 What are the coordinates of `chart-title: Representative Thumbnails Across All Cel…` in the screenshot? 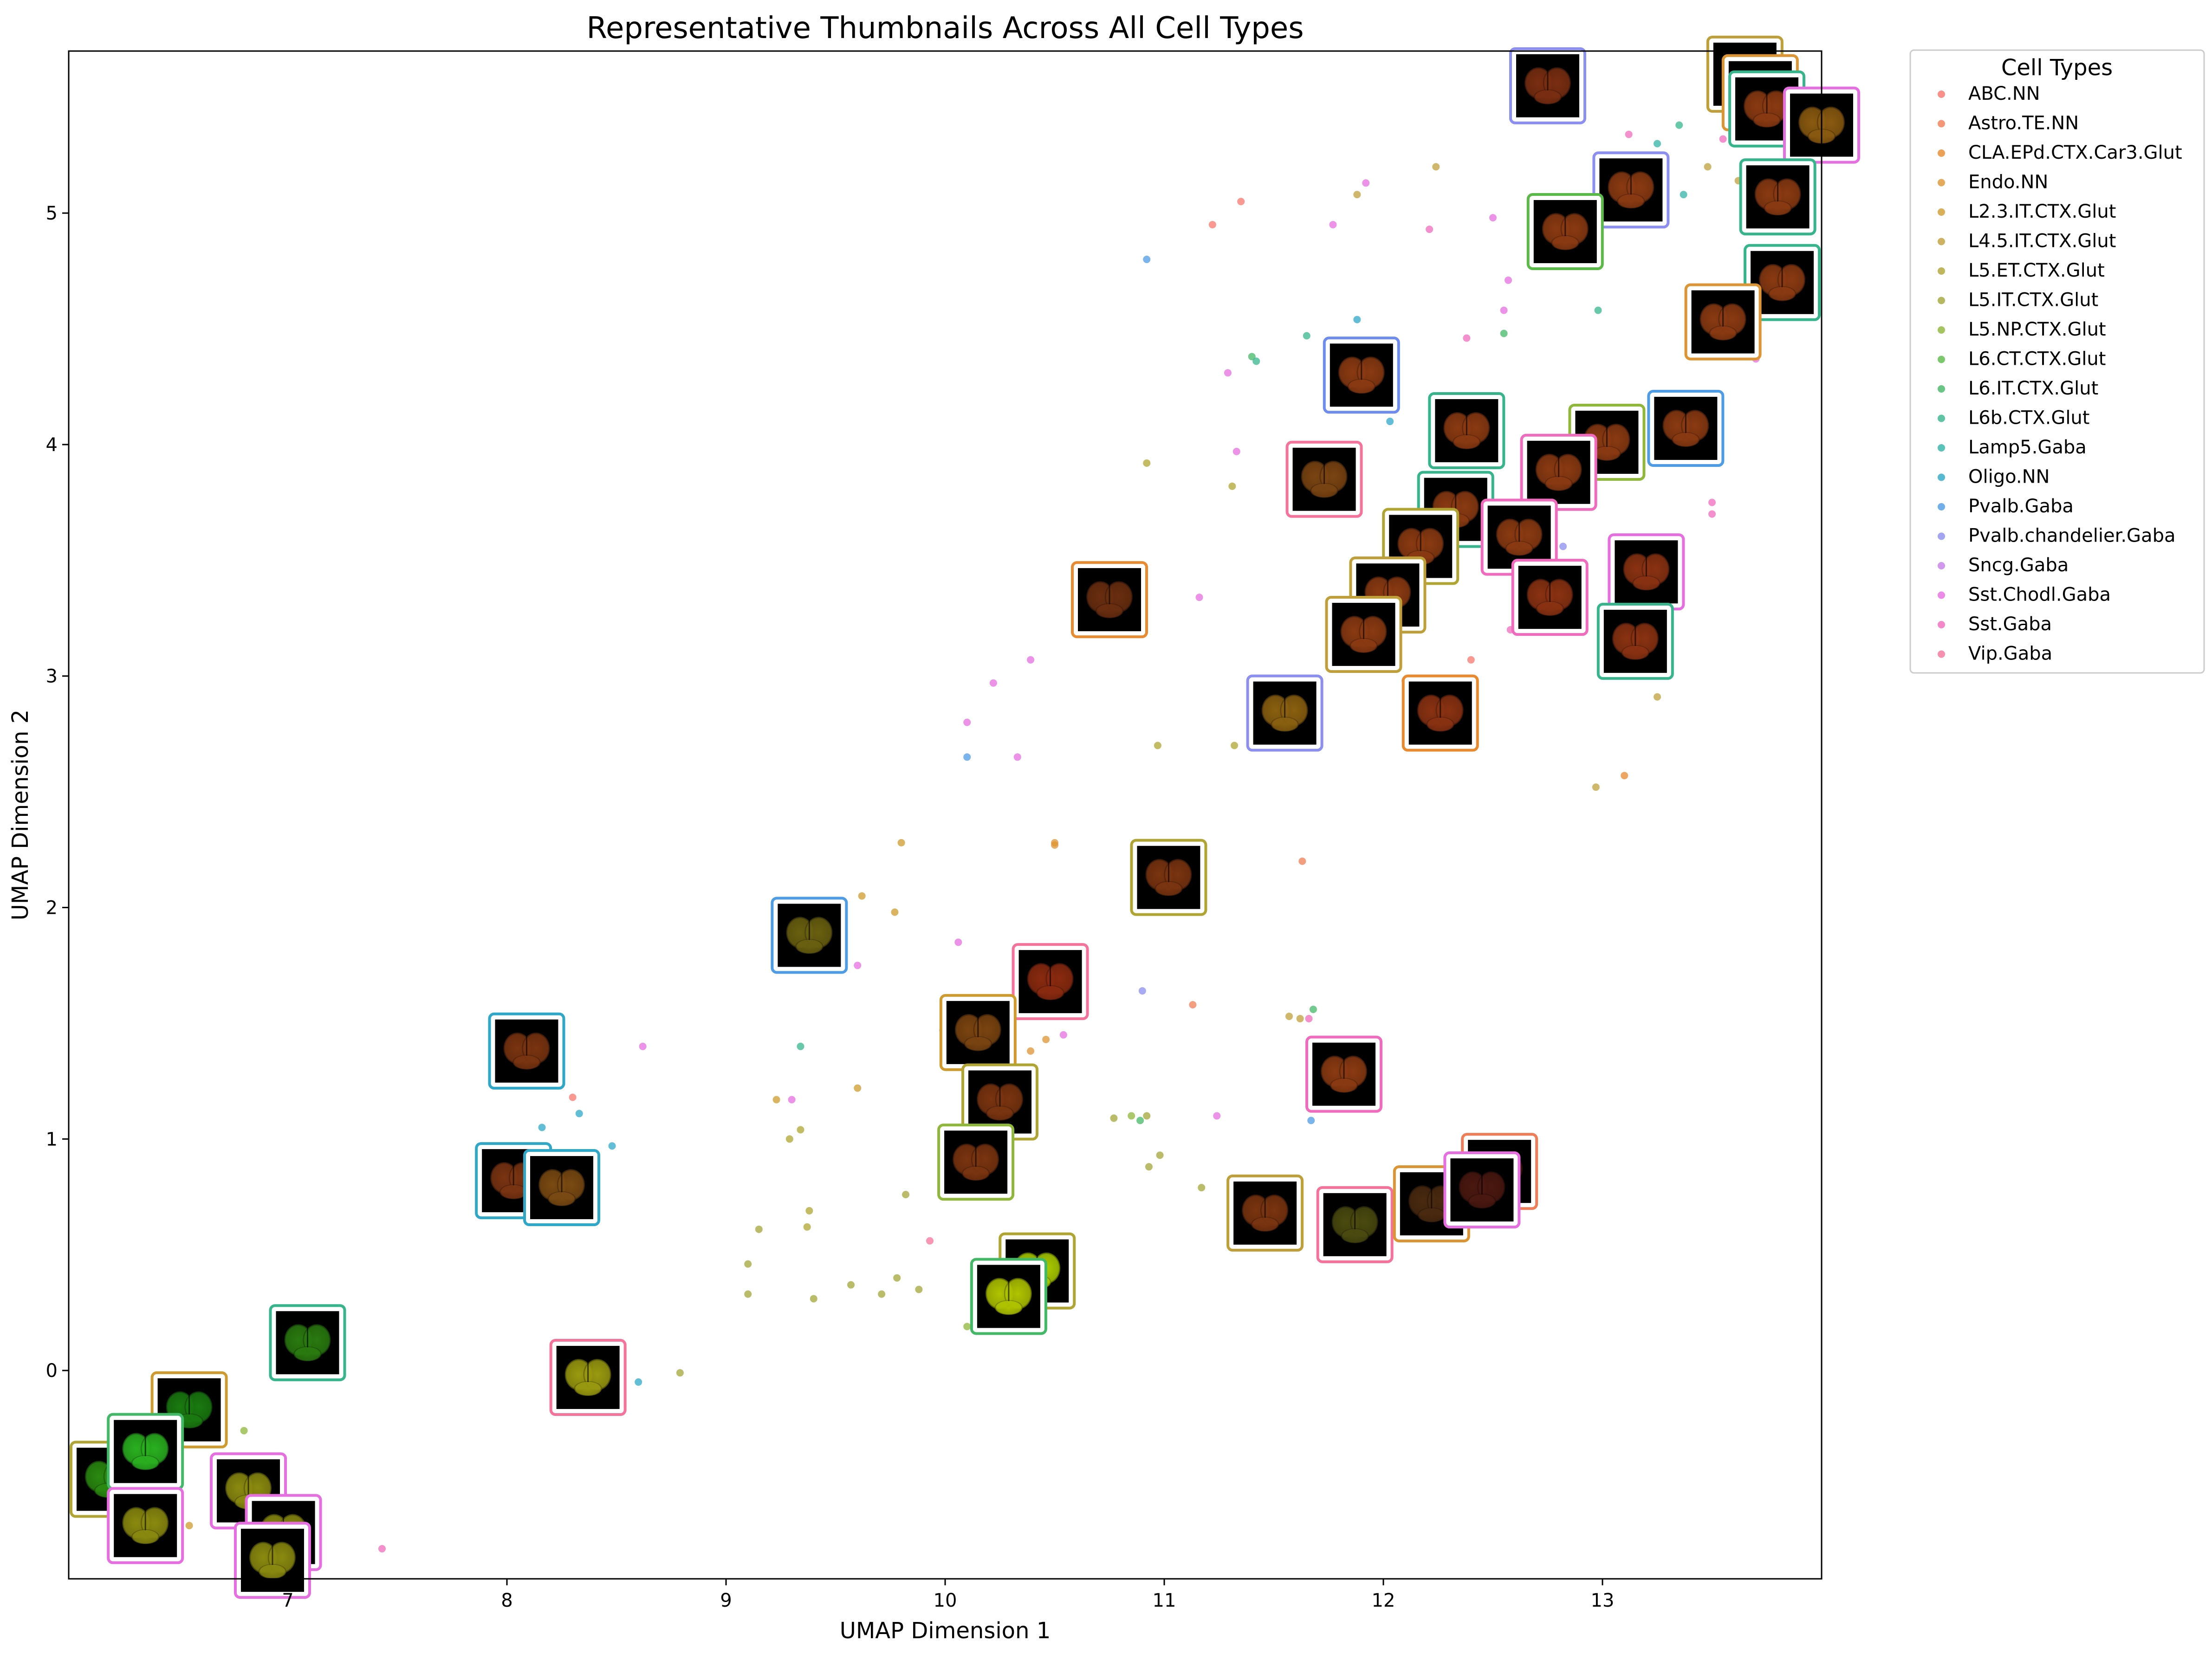 It's located at (945, 28).